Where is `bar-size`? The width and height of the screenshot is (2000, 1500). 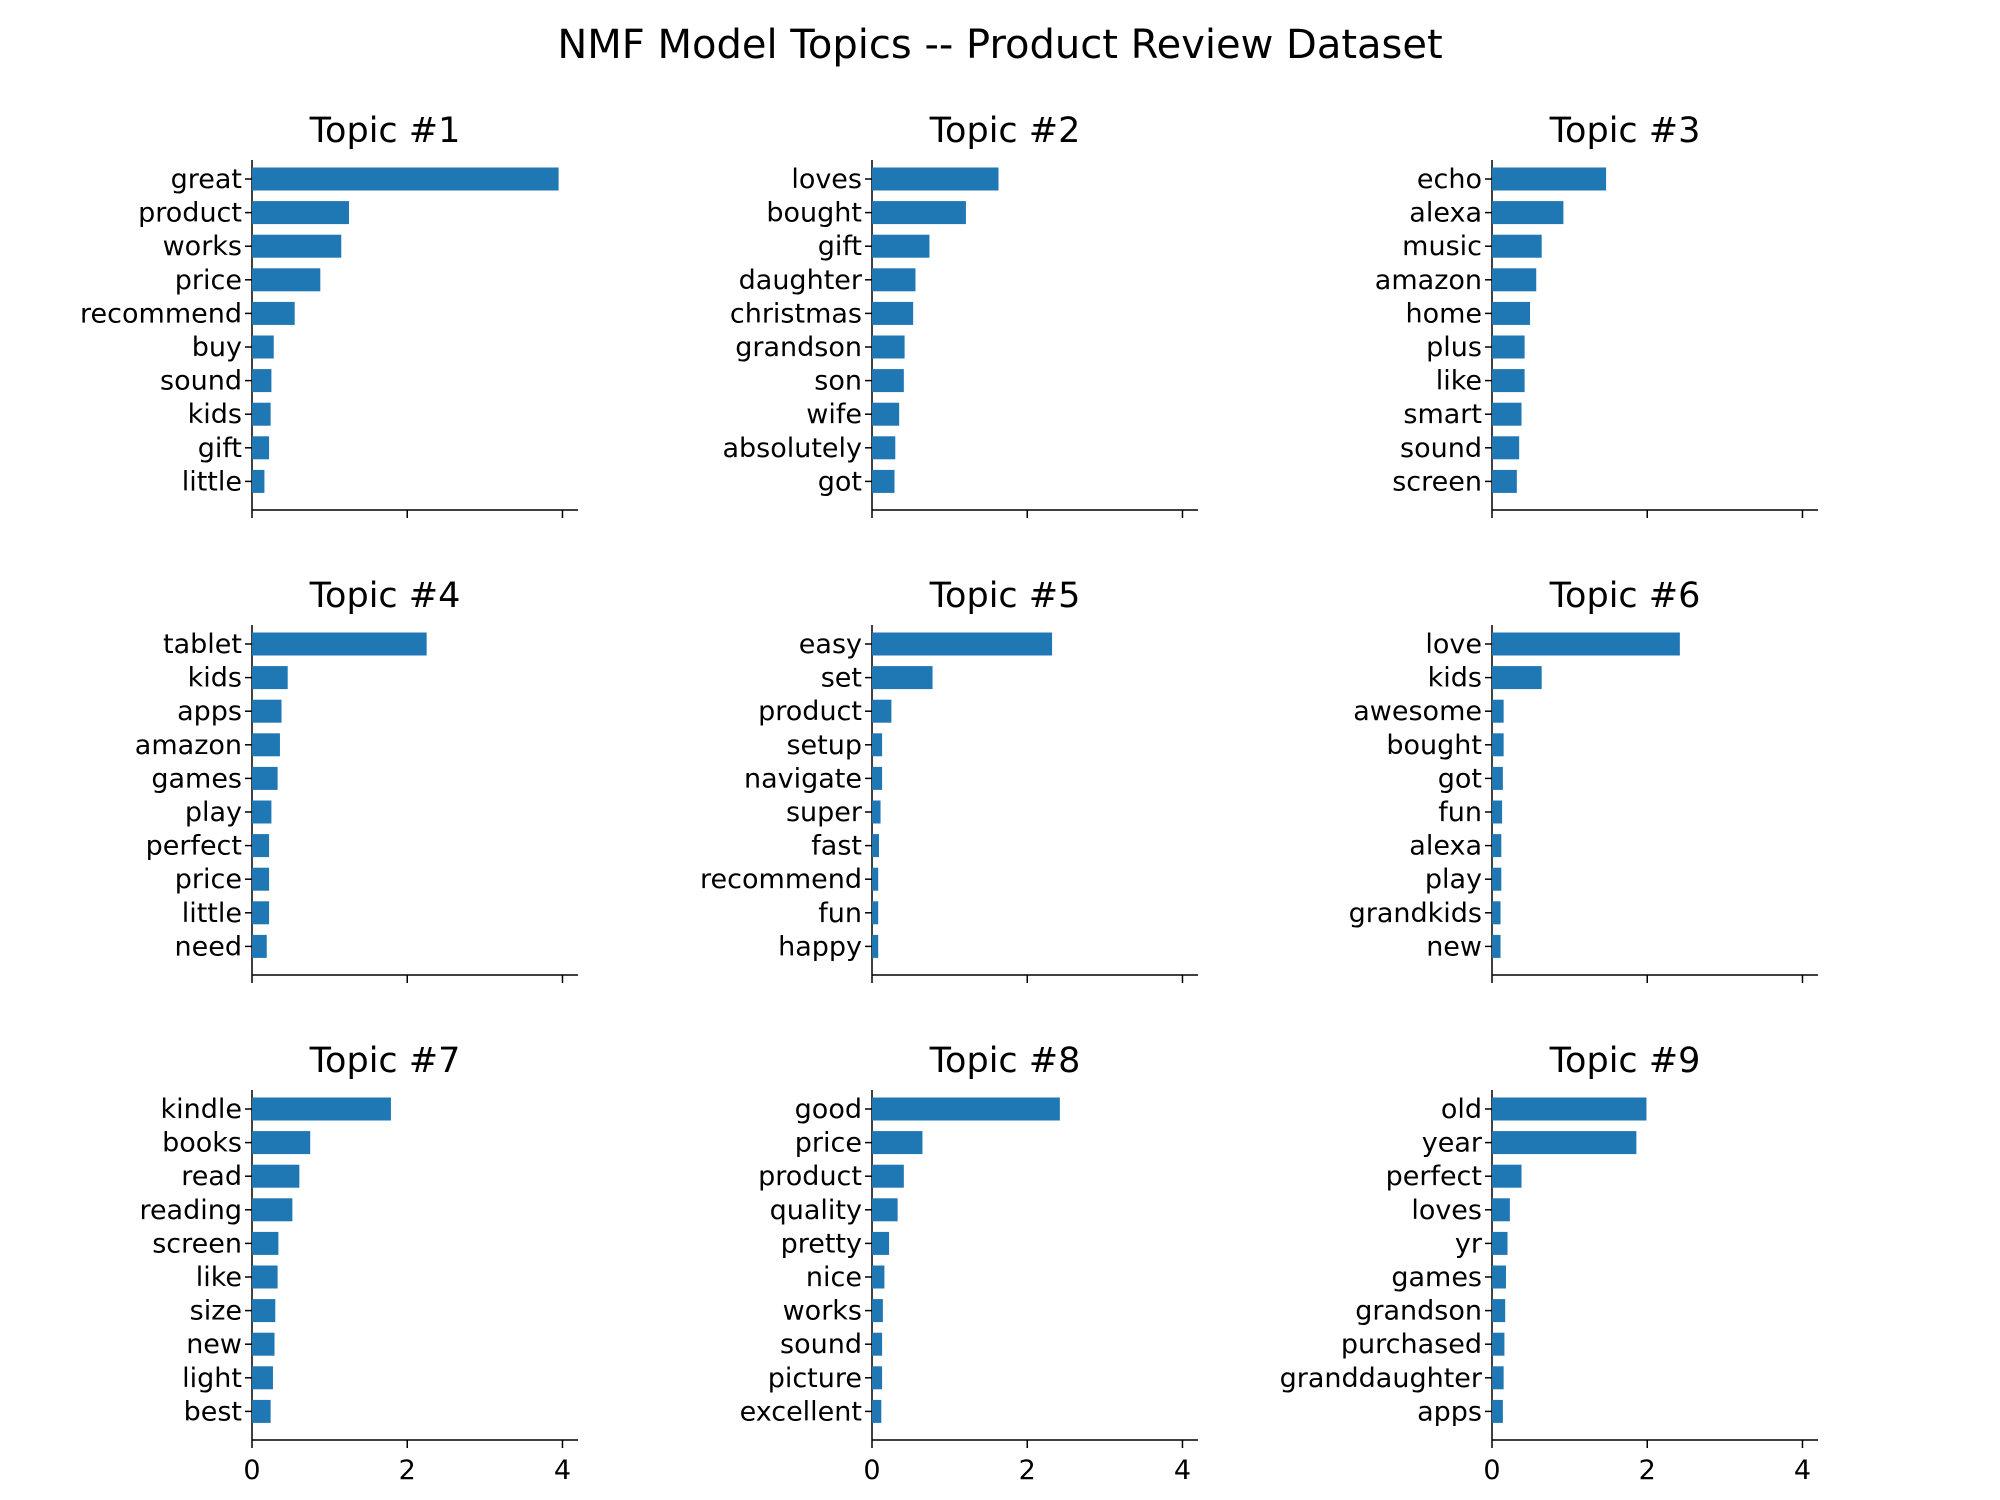 bar-size is located at coordinates (264, 1311).